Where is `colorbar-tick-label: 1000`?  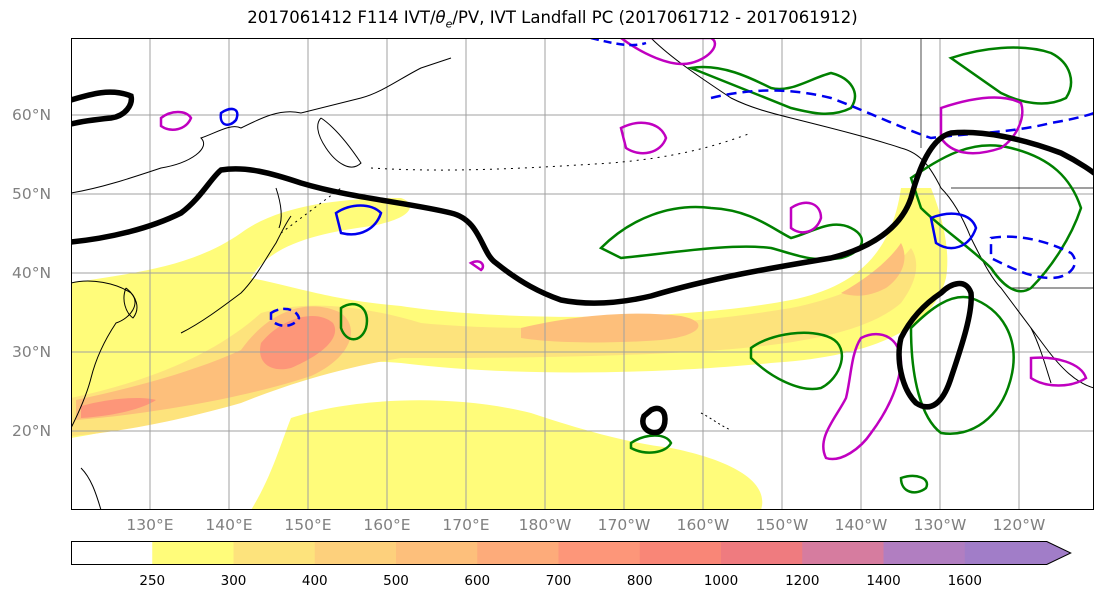
colorbar-tick-label: 1000 is located at coordinates (721, 581).